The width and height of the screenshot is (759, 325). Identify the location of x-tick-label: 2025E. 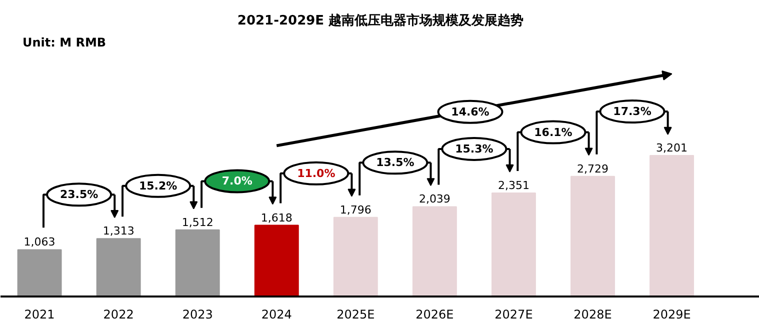
(355, 315).